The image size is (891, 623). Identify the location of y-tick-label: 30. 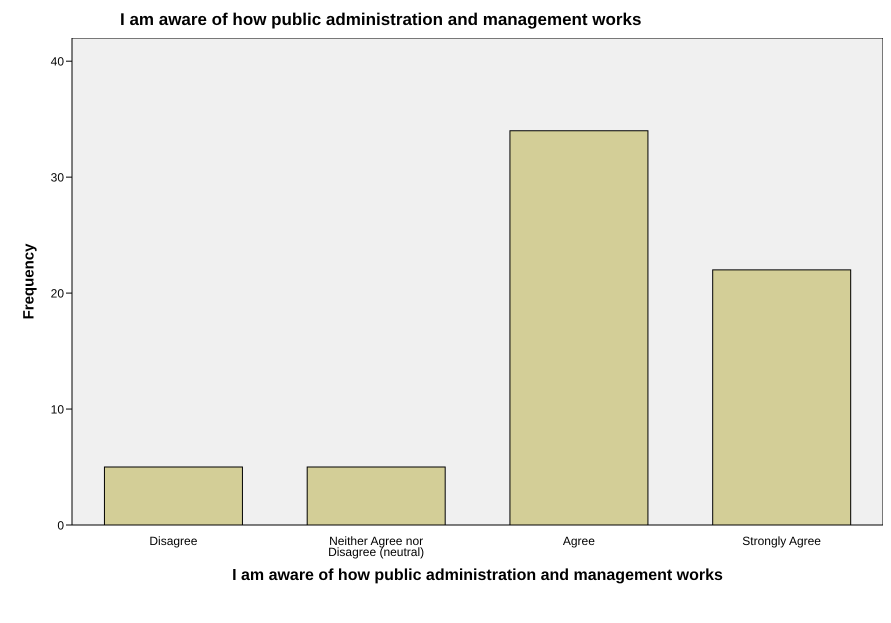
(57, 177).